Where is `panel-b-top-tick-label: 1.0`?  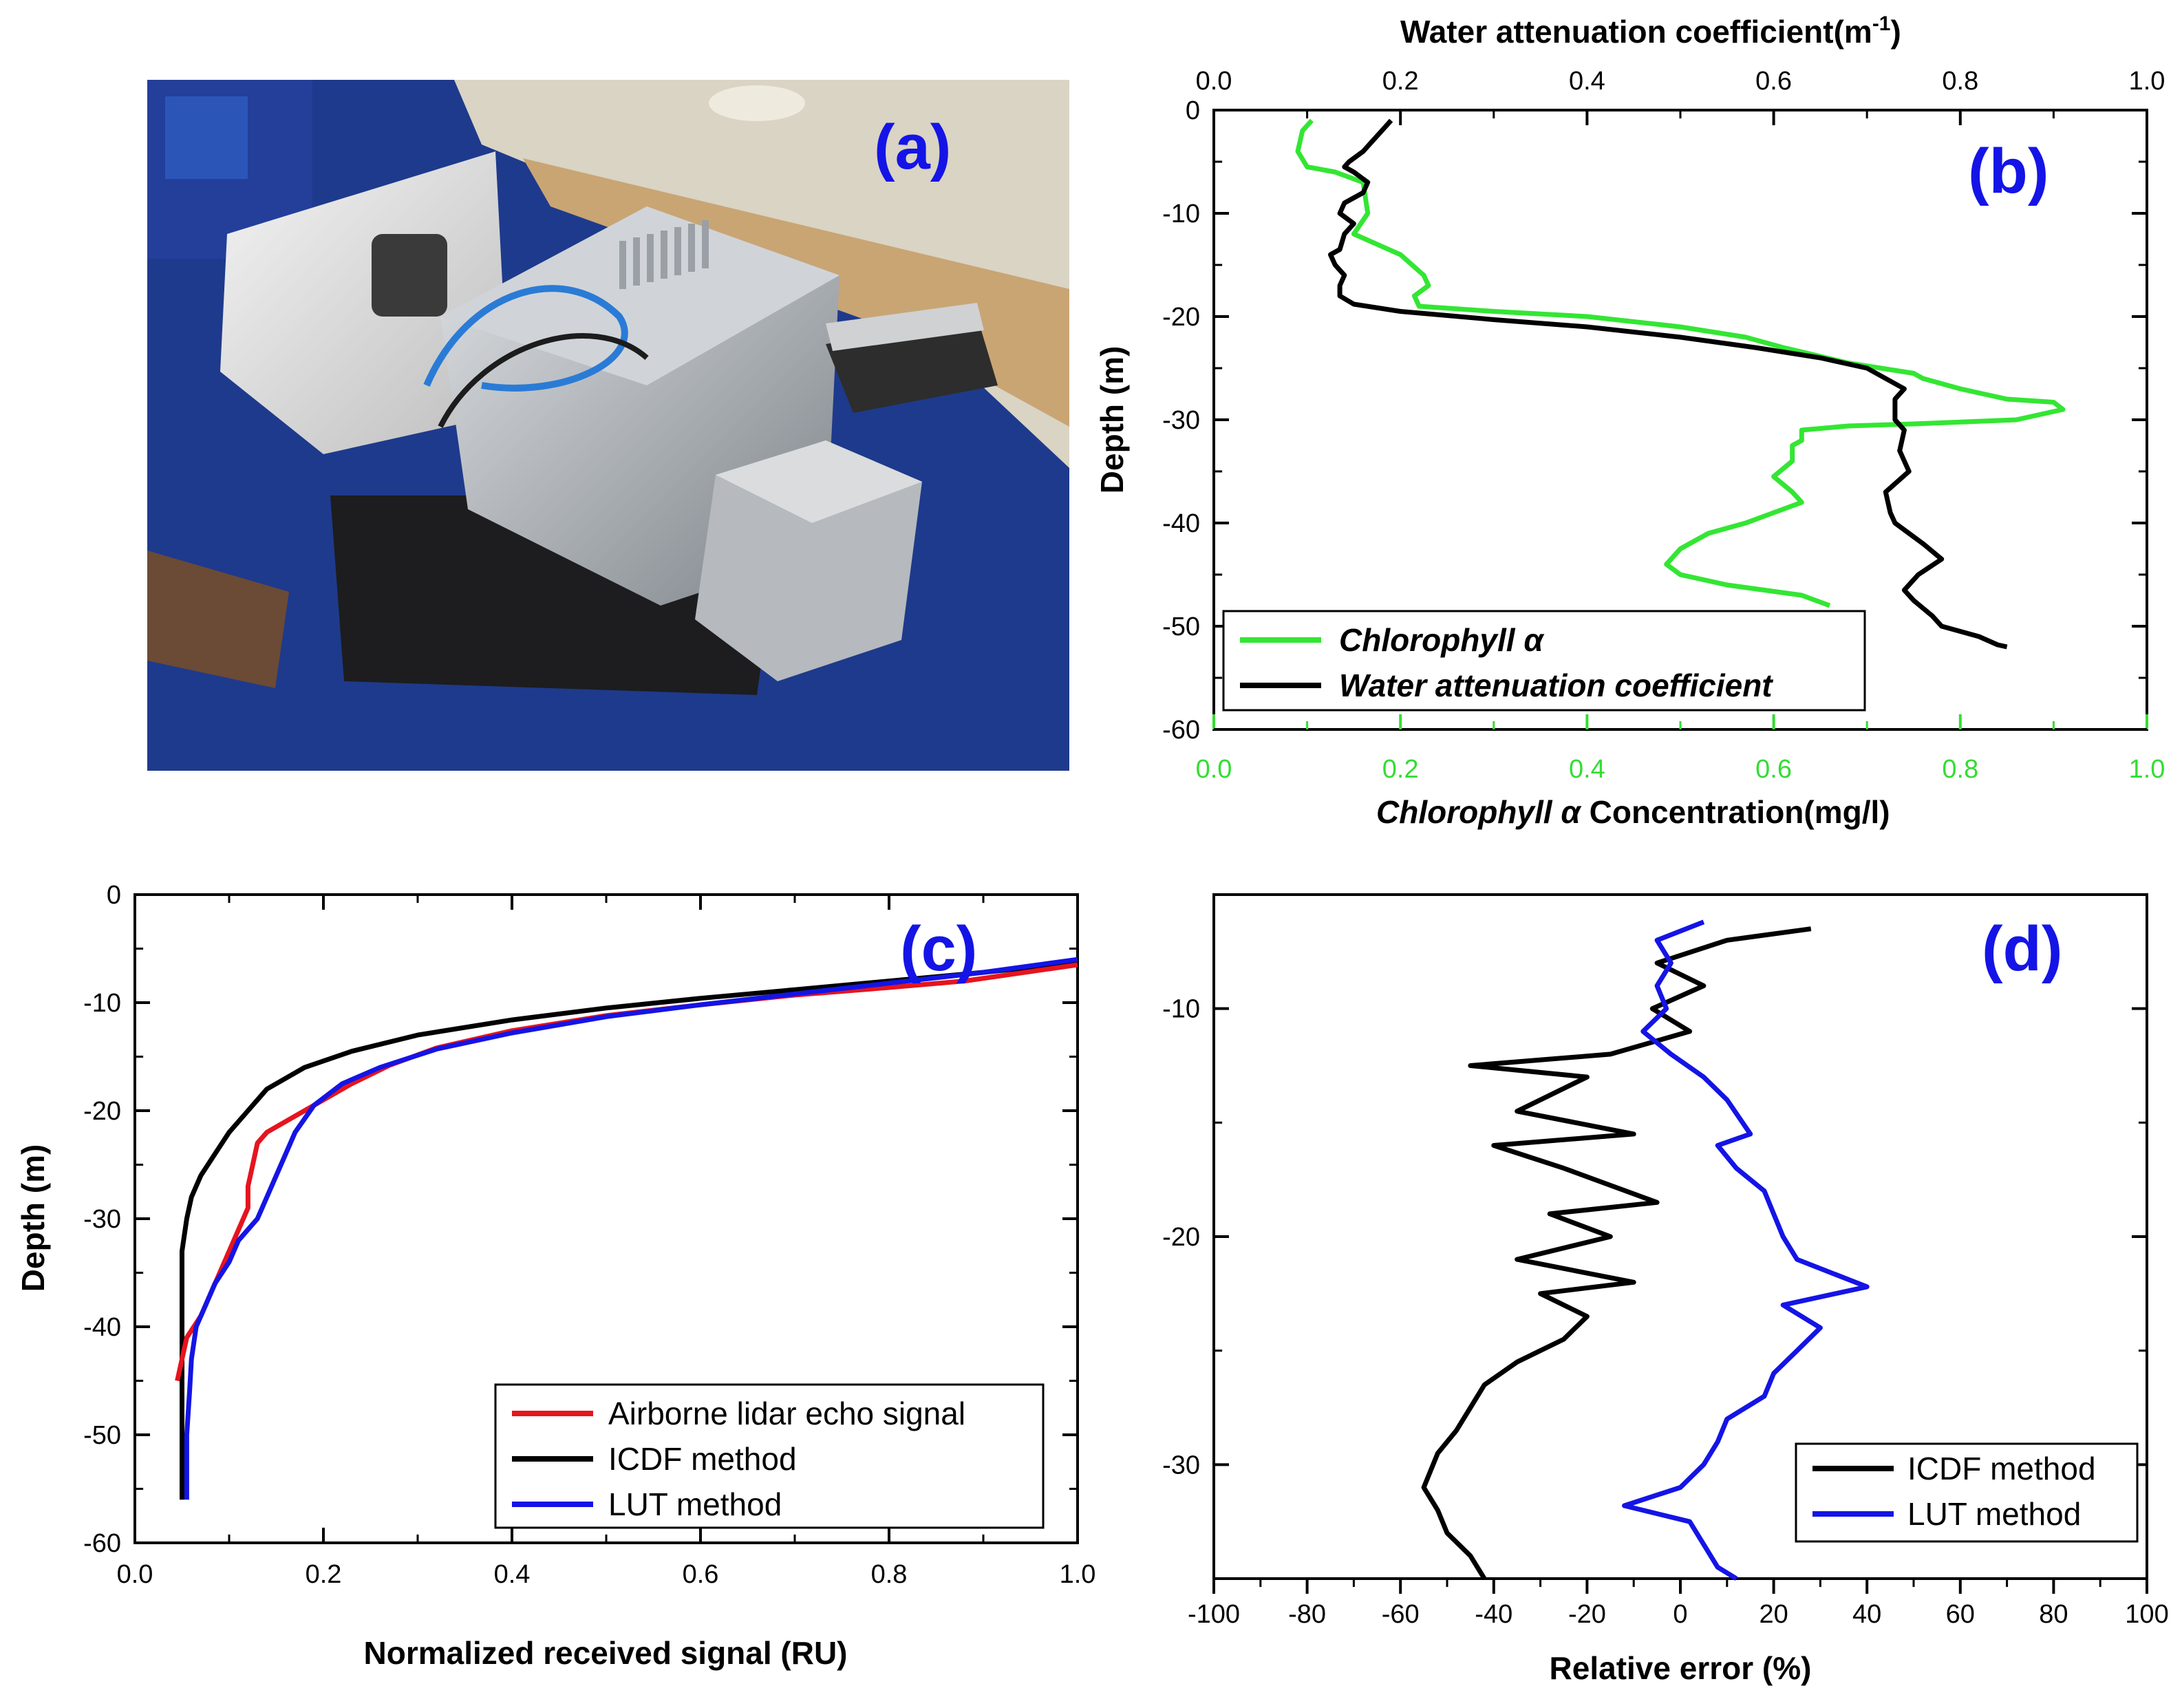 panel-b-top-tick-label: 1.0 is located at coordinates (2147, 81).